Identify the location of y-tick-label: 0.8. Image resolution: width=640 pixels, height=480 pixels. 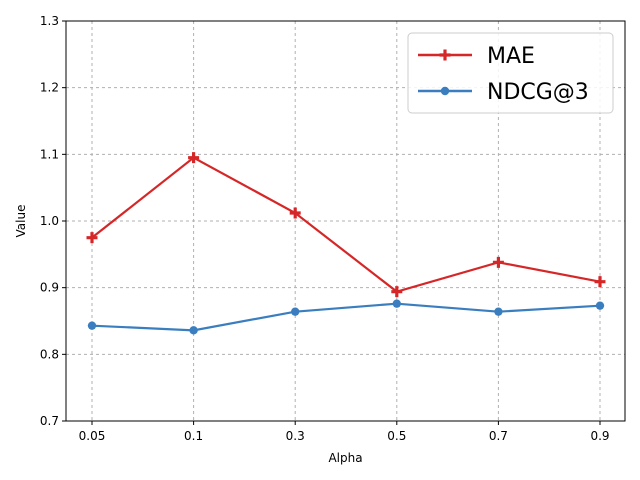
(49, 354).